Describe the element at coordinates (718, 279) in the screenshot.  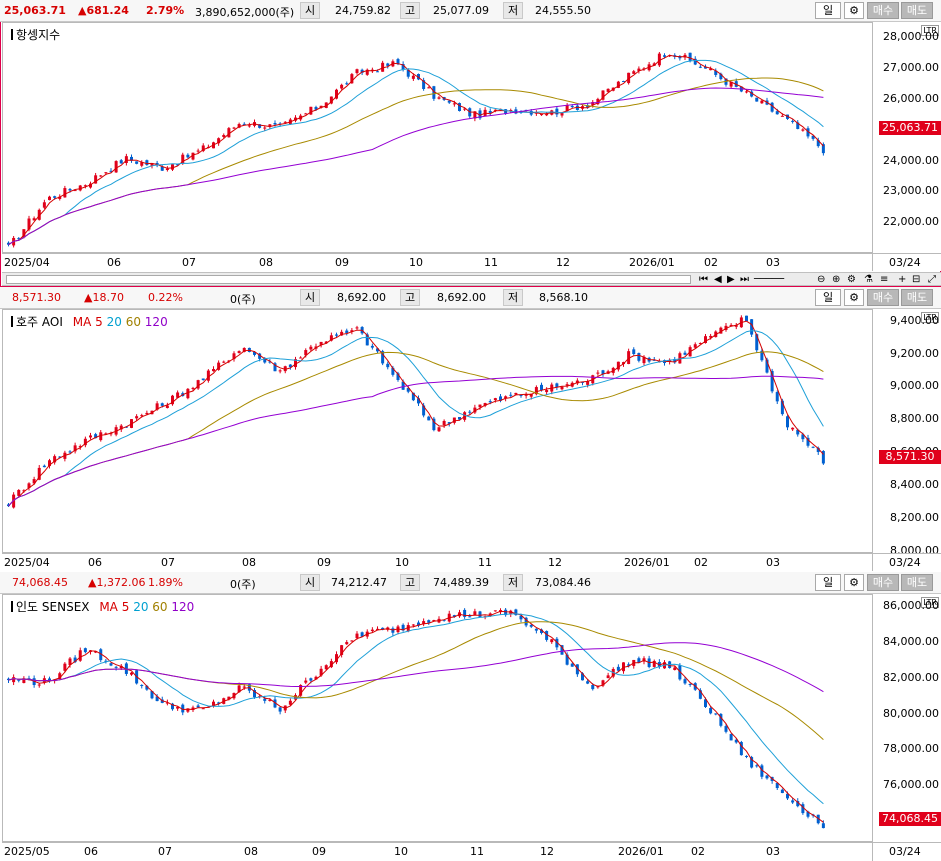
I see `scroll-prev-icon: ◀` at that location.